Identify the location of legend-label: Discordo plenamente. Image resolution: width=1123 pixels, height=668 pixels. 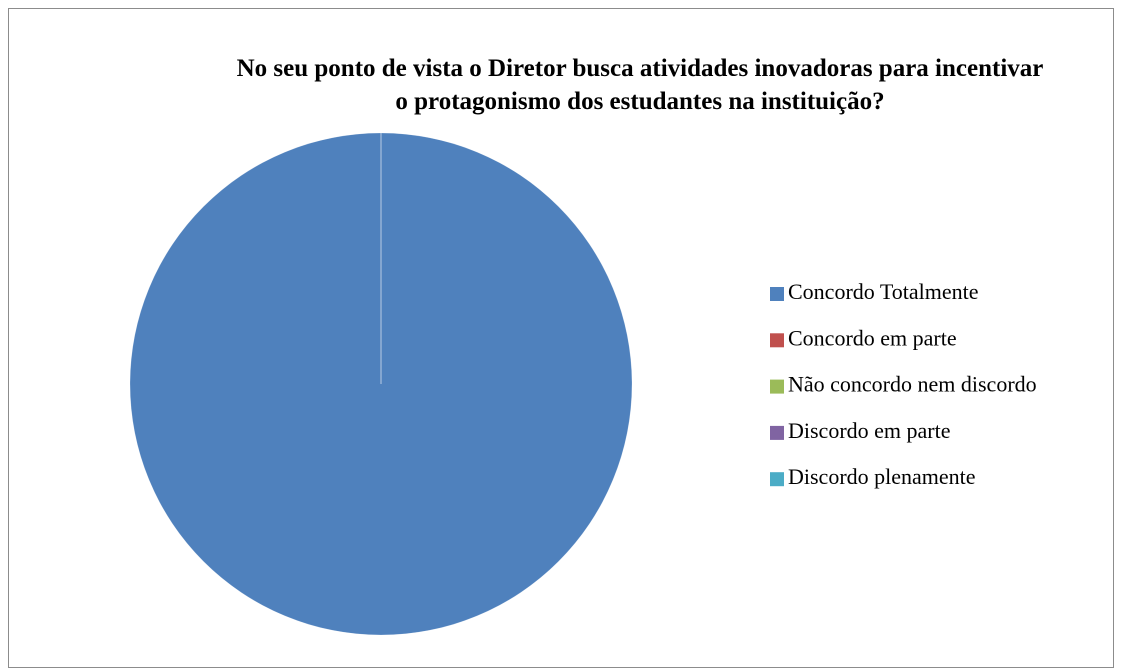
(882, 476).